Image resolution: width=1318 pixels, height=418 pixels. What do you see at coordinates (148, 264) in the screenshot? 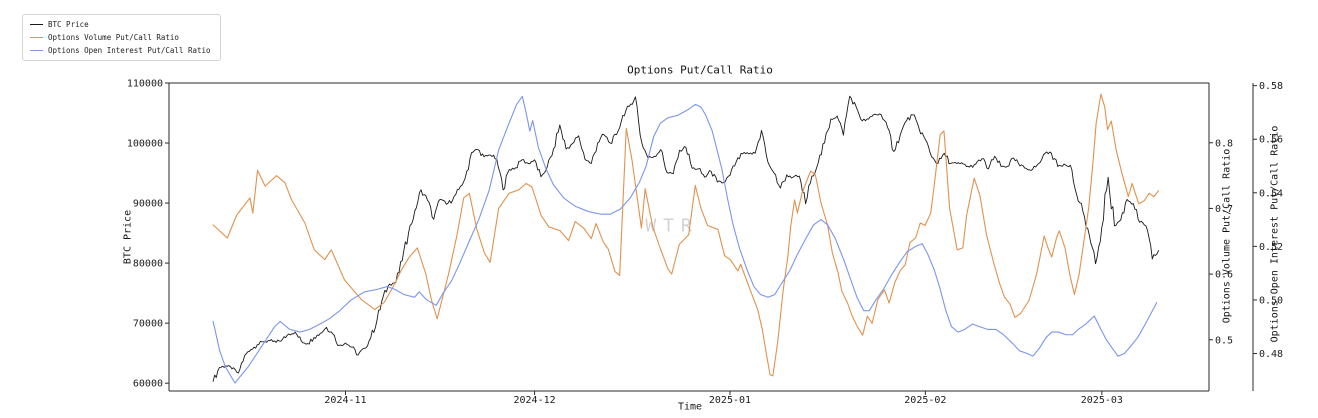
I see `left-tick-label: 80000` at bounding box center [148, 264].